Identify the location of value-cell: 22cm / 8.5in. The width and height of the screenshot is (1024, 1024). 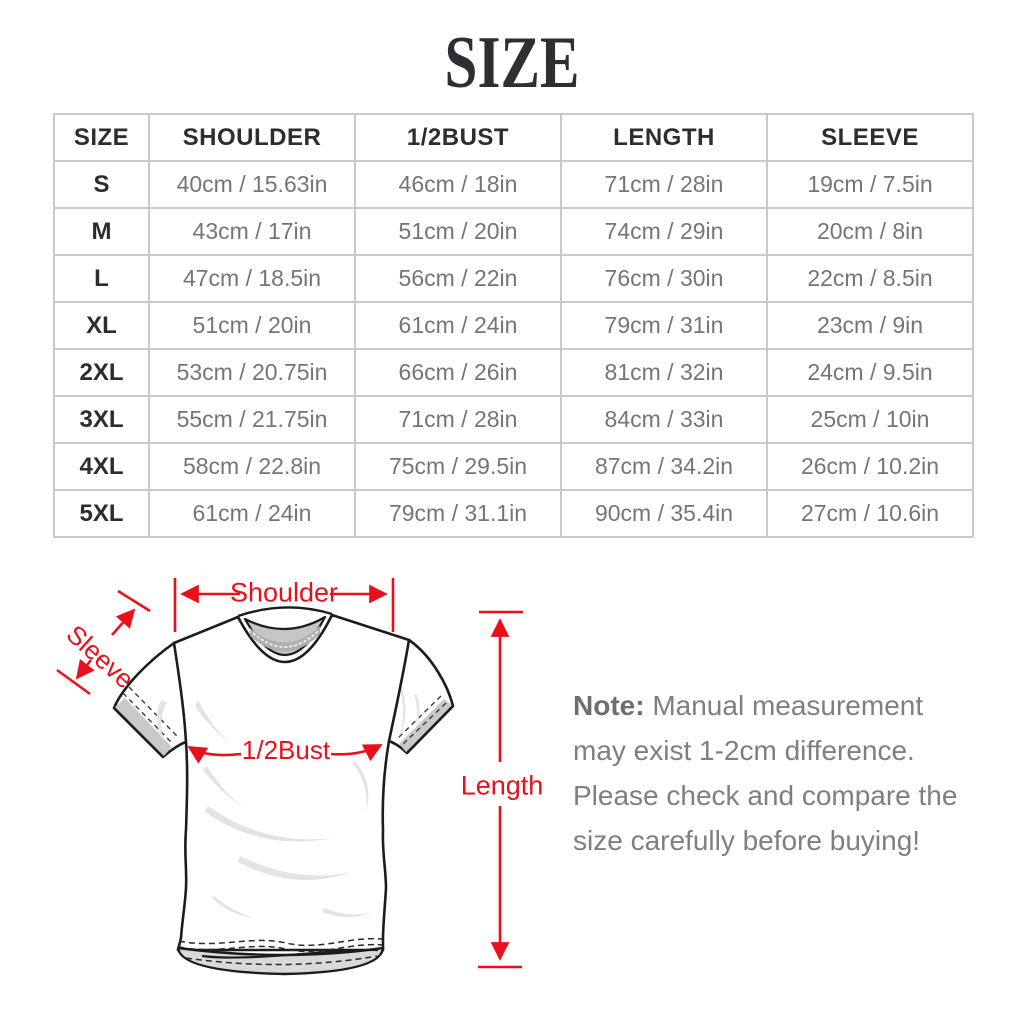
(870, 278).